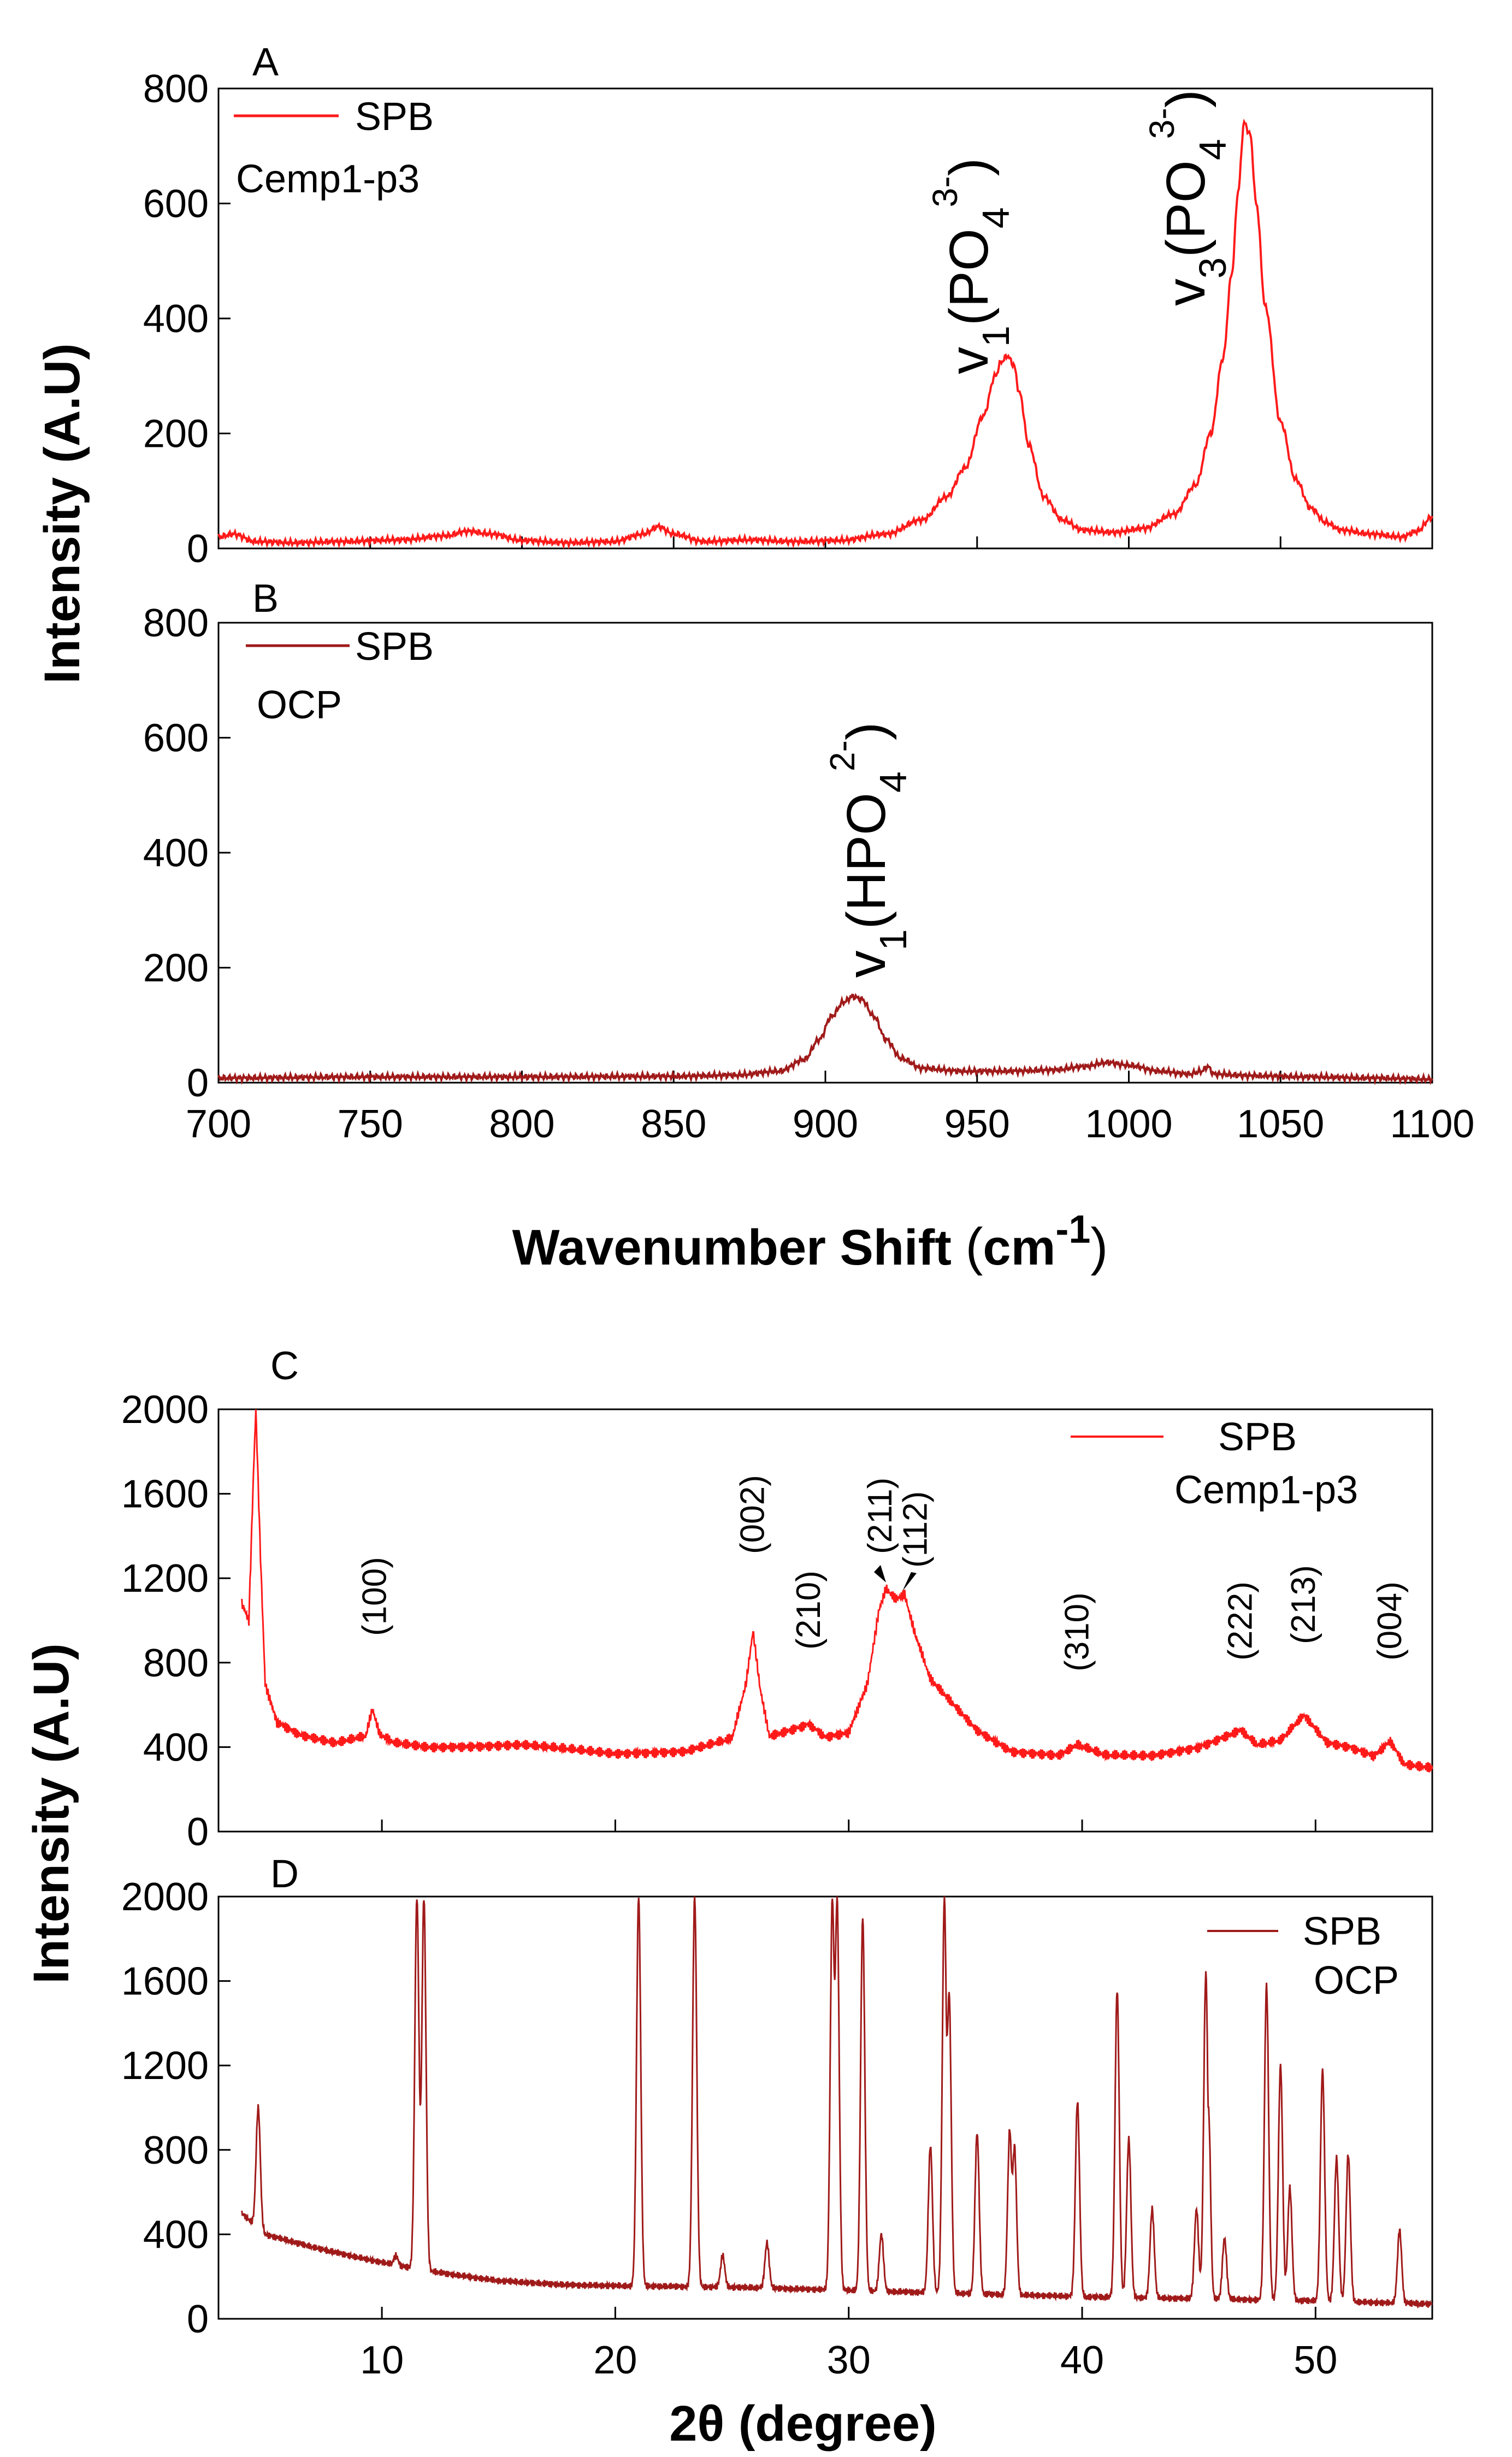 The image size is (1512, 2457). What do you see at coordinates (218, 1124) in the screenshot?
I see `x-tick-label: 700` at bounding box center [218, 1124].